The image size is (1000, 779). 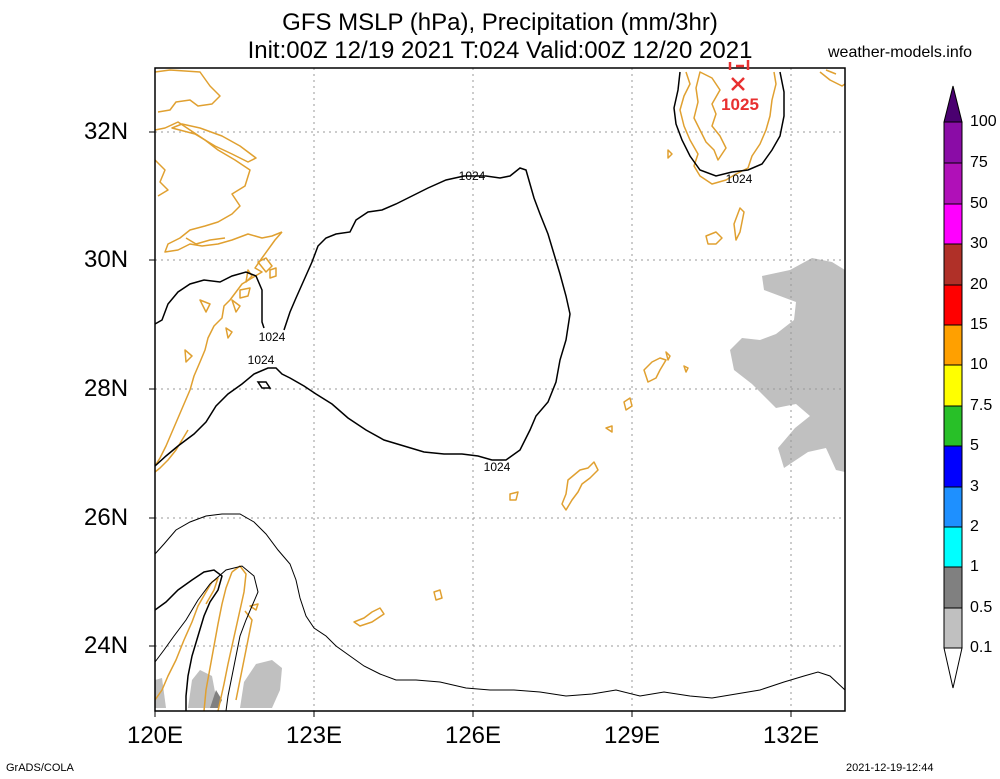 What do you see at coordinates (209, 300) in the screenshot?
I see `isobar-1024-nw` at bounding box center [209, 300].